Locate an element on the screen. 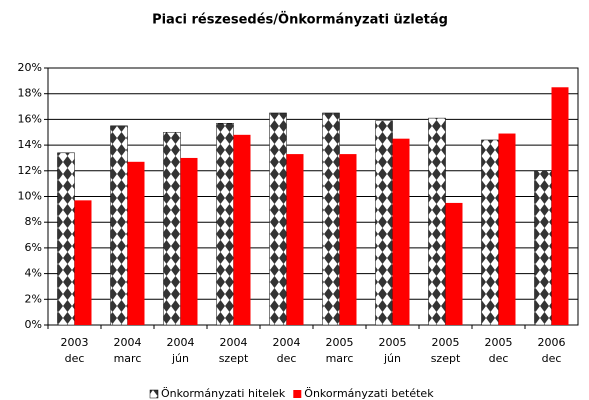 This screenshot has height=400, width=589. y-tick-label: 0% is located at coordinates (33, 324).